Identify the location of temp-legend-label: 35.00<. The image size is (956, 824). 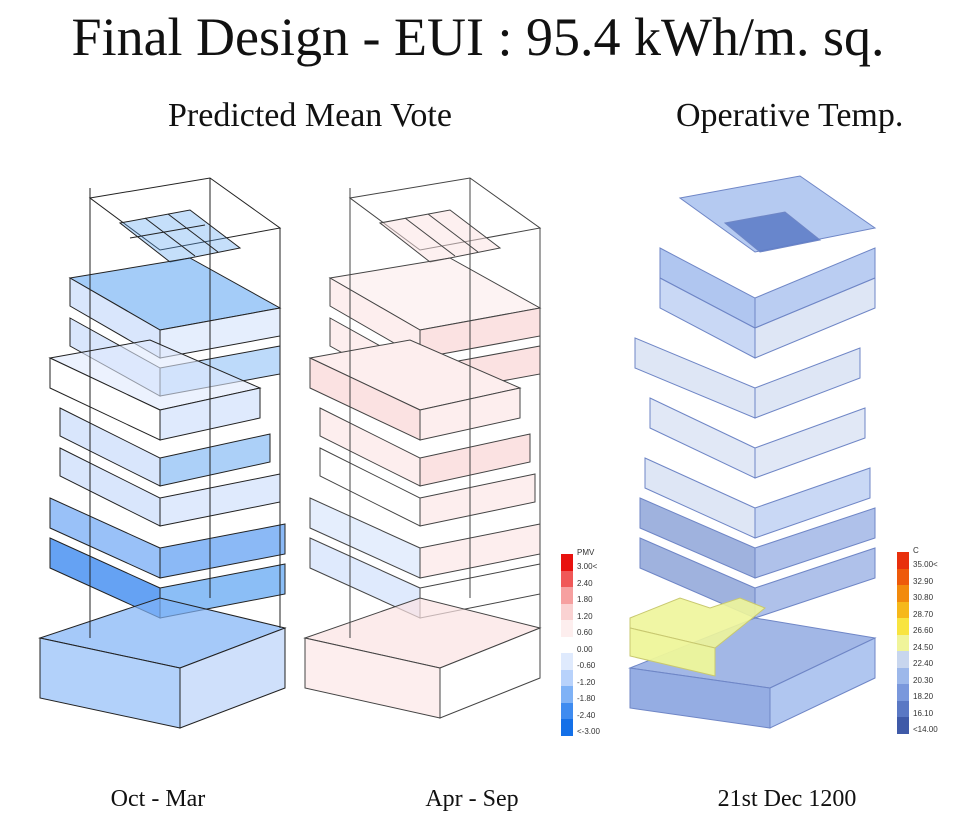
(925, 564).